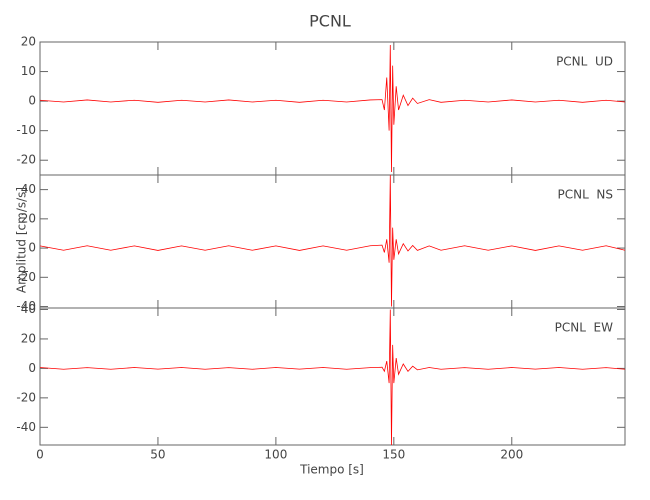 The width and height of the screenshot is (650, 500). Describe the element at coordinates (26, 130) in the screenshot. I see `y-tick-label: -10` at that location.